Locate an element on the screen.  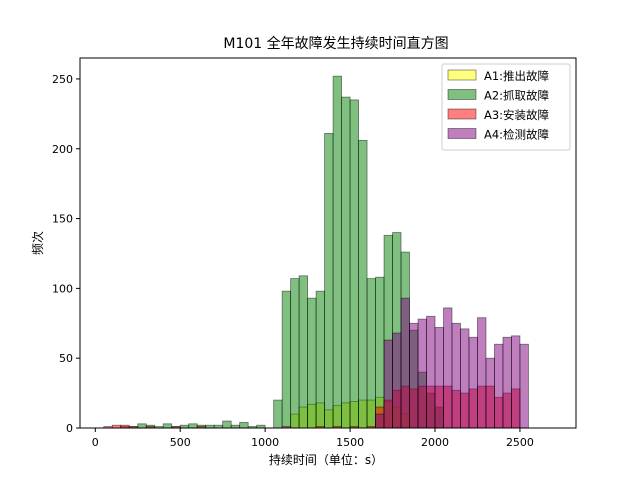
chart-title: M101 全年故障发生持续时间直方图 is located at coordinates (335, 43).